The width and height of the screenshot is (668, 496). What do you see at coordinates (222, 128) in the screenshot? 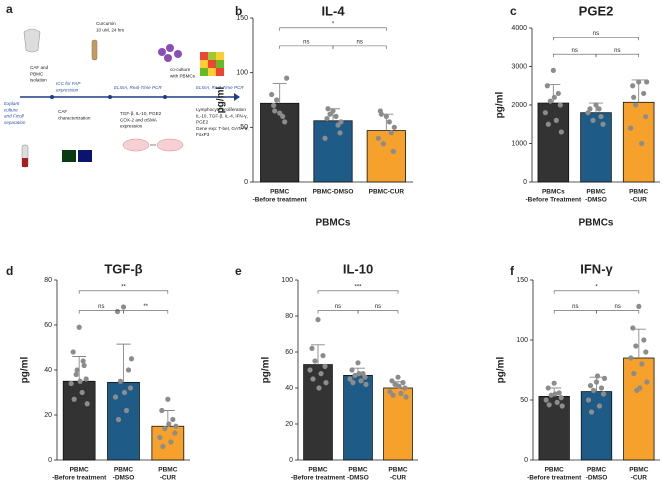
I see `diagram-label: Gene exp: T-bet, GATA-3,` at bounding box center [222, 128].